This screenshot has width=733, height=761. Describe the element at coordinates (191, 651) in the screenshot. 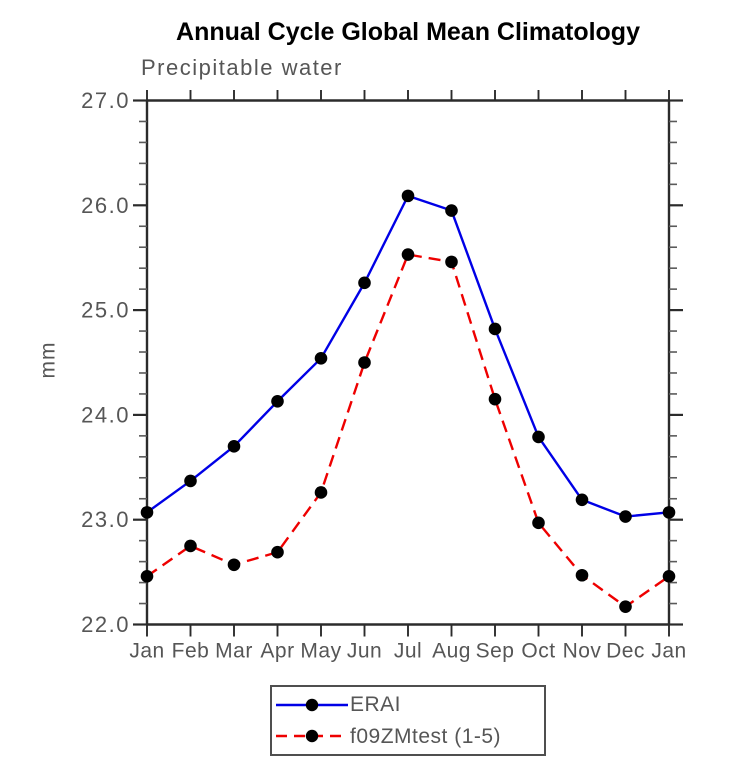

I see `x-tick-label: Feb` at that location.